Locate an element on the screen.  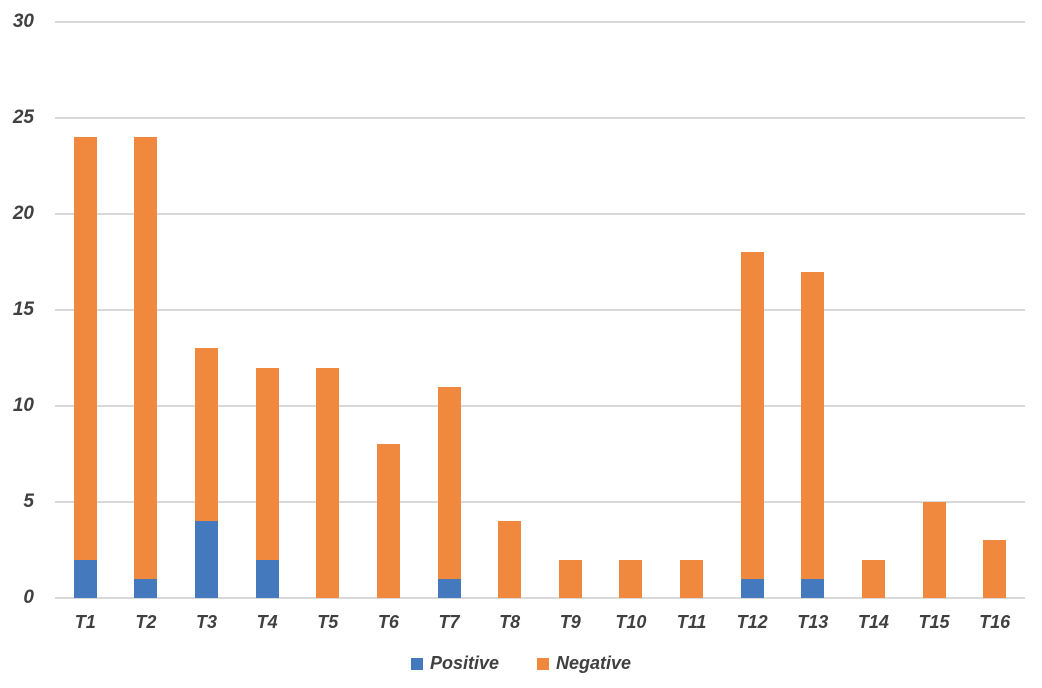
bar-segment-negative-t2 is located at coordinates (146, 358).